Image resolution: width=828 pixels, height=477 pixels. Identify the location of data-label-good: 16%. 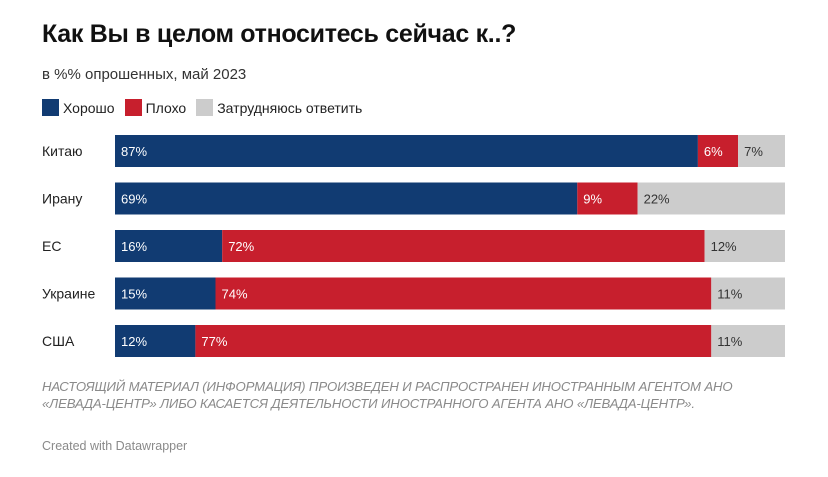
(134, 246).